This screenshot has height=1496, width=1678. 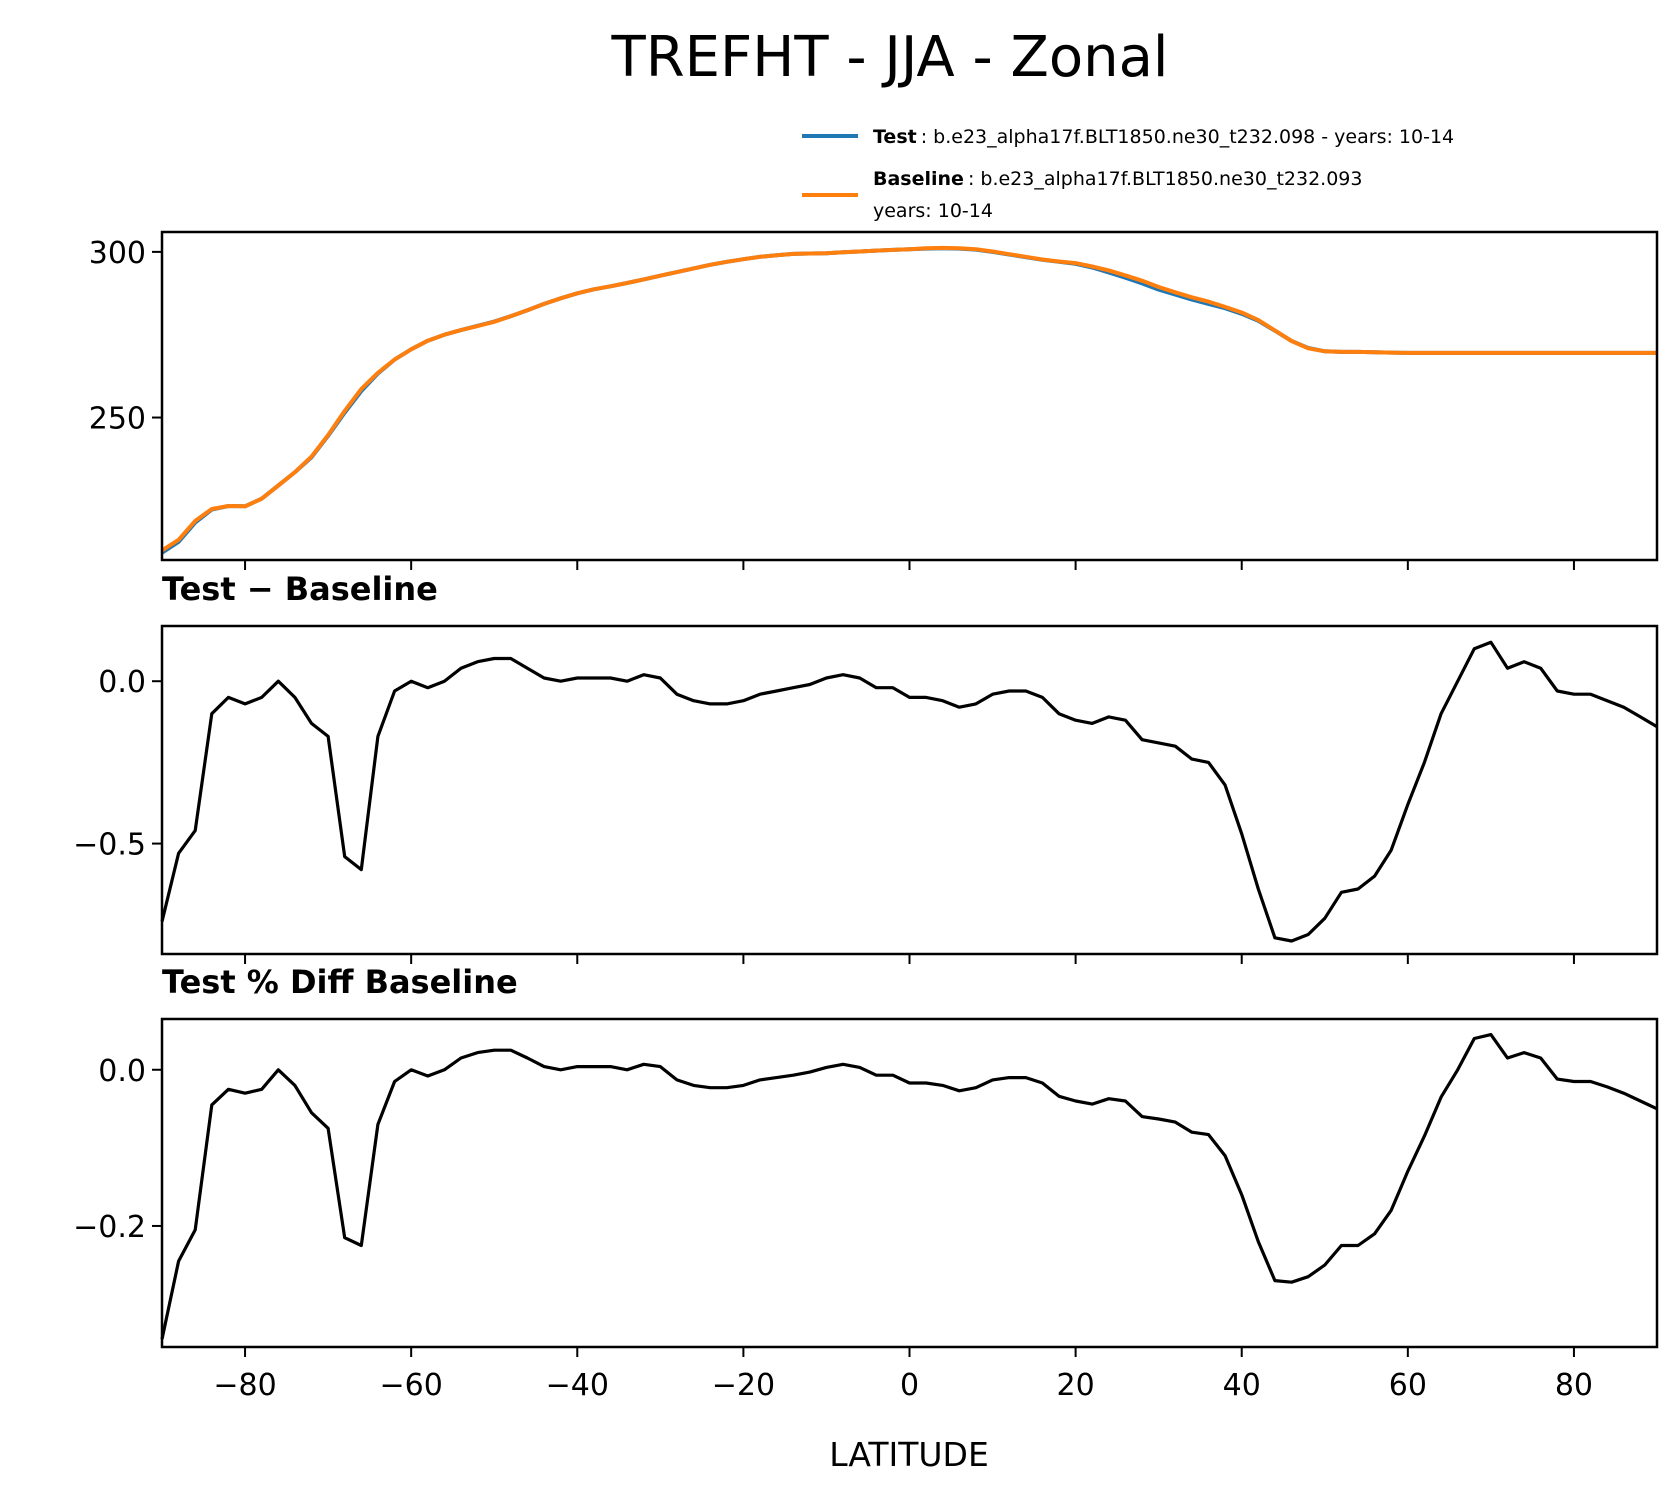 I want to click on x-tick-label: −60, so click(x=411, y=1385).